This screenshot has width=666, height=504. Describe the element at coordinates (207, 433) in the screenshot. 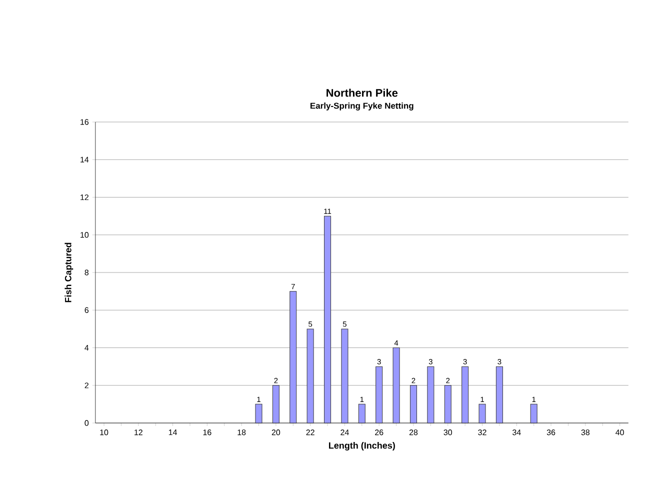

I see `x-tick-label: 16` at that location.